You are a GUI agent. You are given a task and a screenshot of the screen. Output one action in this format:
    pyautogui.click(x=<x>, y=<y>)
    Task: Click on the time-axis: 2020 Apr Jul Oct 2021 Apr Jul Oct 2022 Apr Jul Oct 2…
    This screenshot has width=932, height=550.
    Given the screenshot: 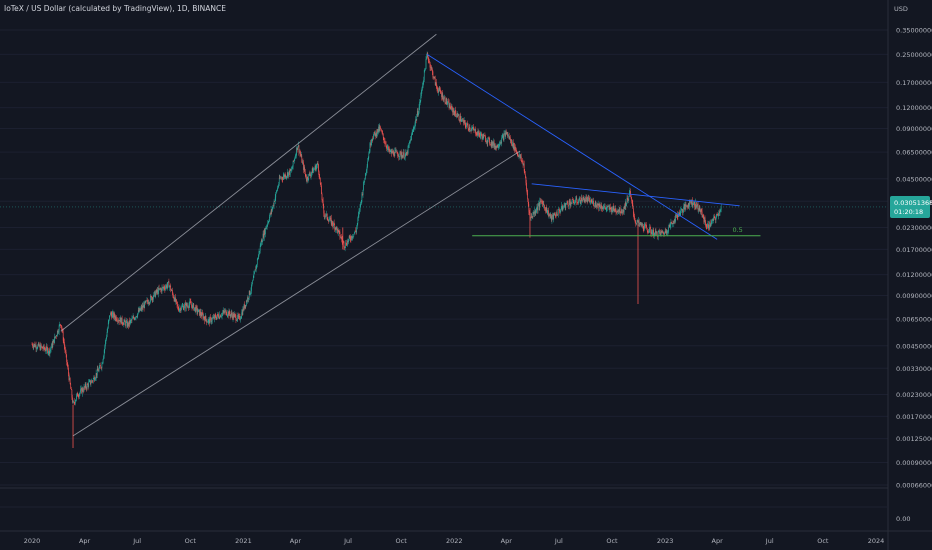 What is the action you would take?
    pyautogui.click(x=466, y=537)
    